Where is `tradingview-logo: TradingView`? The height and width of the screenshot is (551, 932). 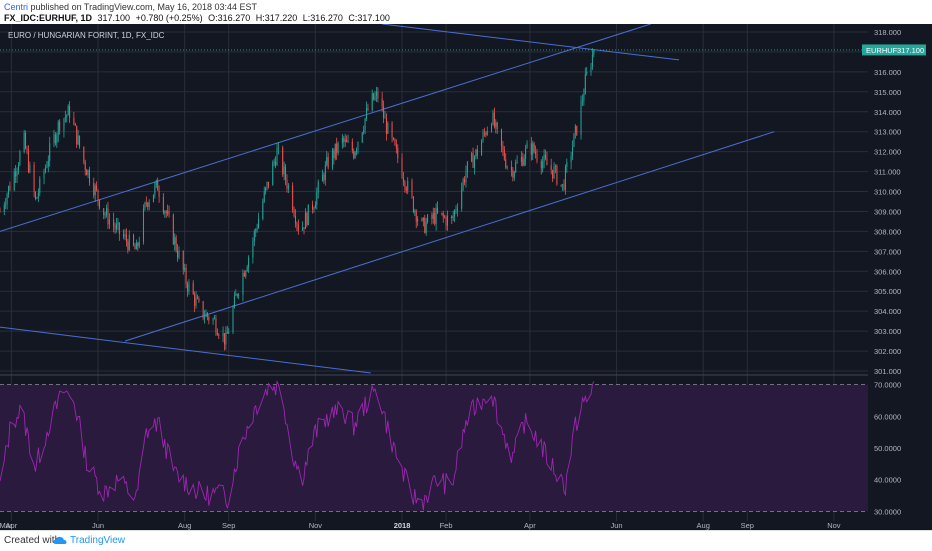 tradingview-logo: TradingView is located at coordinates (89, 540).